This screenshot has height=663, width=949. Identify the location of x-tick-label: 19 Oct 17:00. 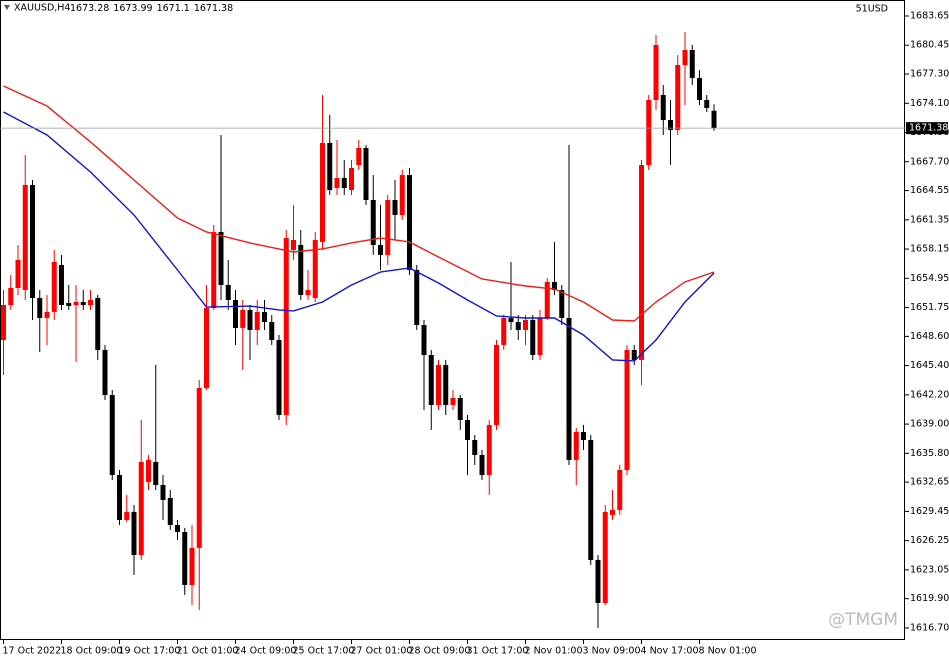
(150, 651).